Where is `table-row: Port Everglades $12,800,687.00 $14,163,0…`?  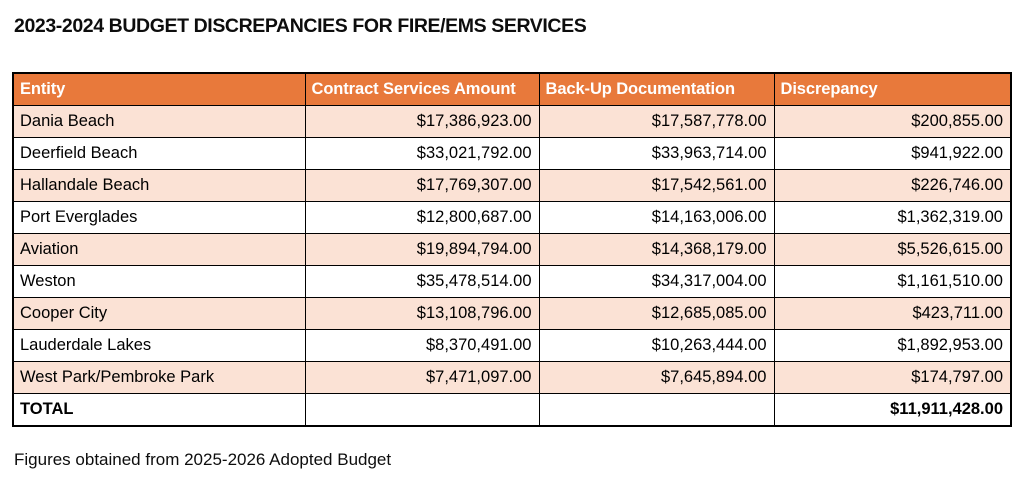
table-row: Port Everglades $12,800,687.00 $14,163,0… is located at coordinates (512, 217).